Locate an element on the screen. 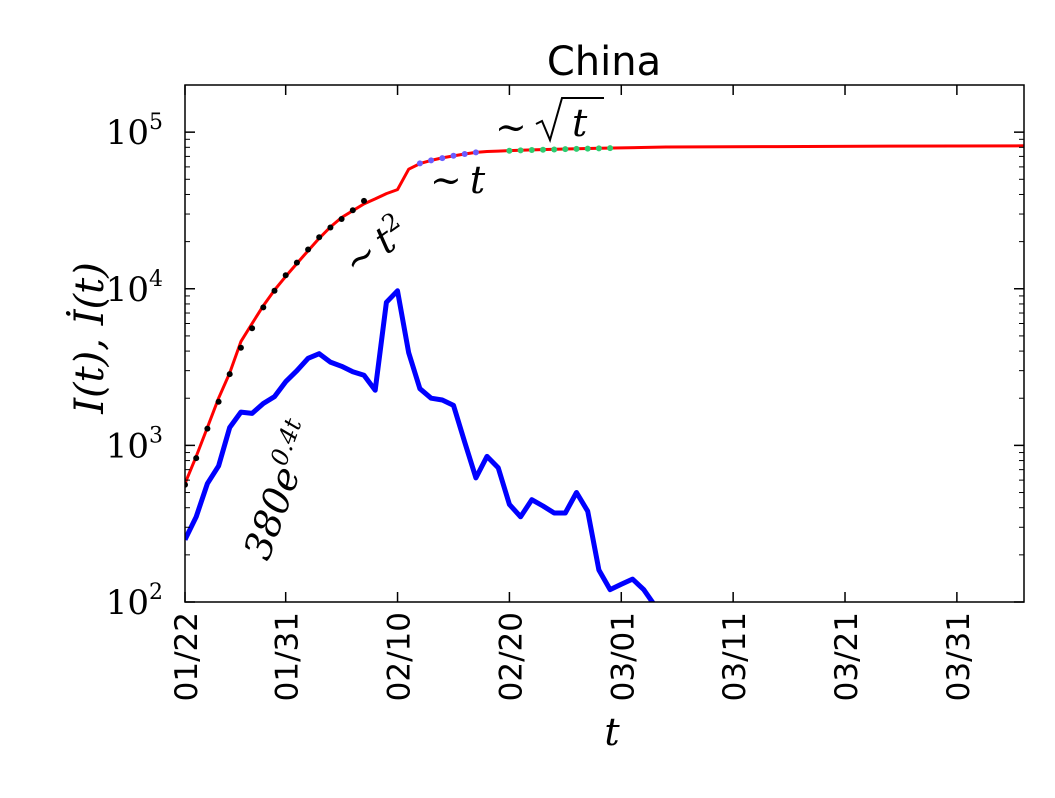 This screenshot has height=798, width=1055. annotation-sqrt-fit: ~ t is located at coordinates (549, 123).